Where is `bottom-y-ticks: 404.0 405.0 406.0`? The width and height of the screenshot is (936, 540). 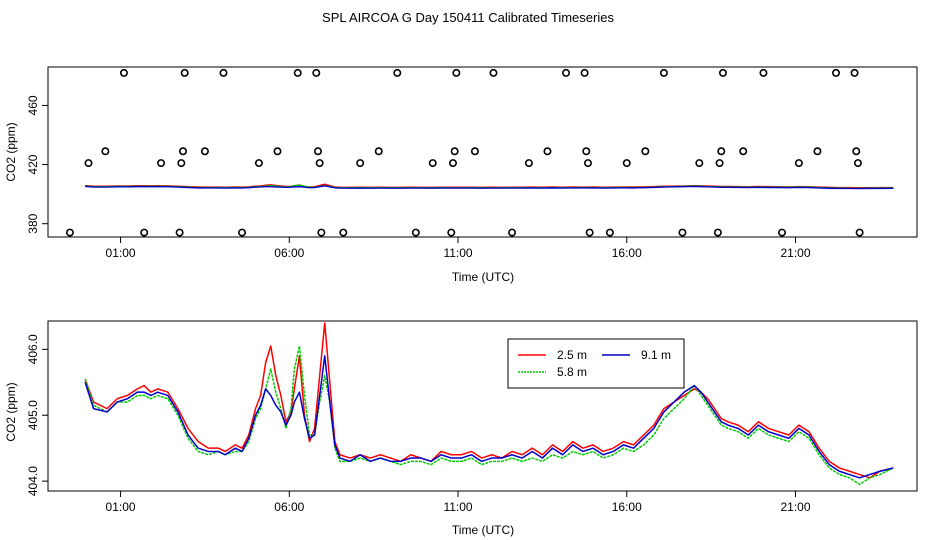
bottom-y-ticks: 404.0 405.0 406.0 is located at coordinates (37, 415).